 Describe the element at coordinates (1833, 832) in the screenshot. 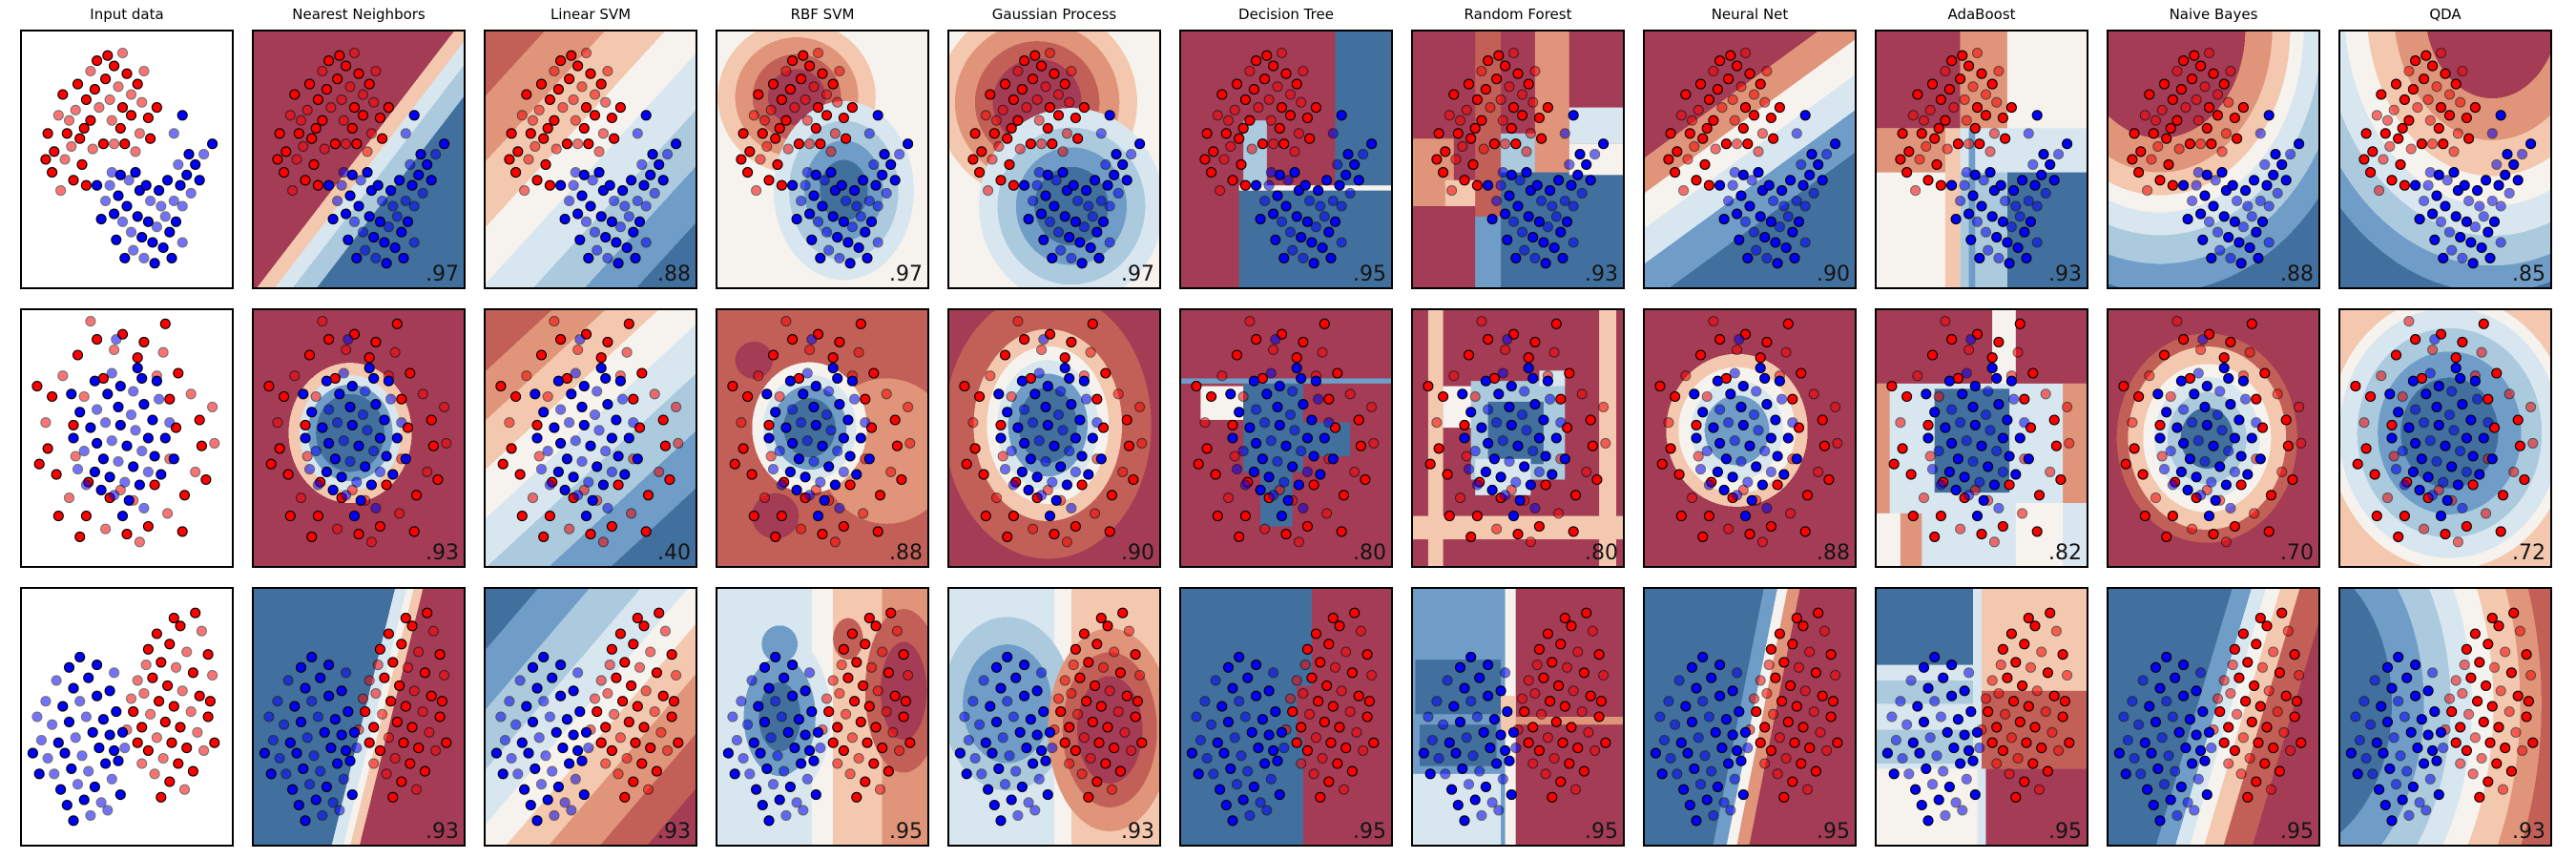

I see `score-label: .95` at that location.